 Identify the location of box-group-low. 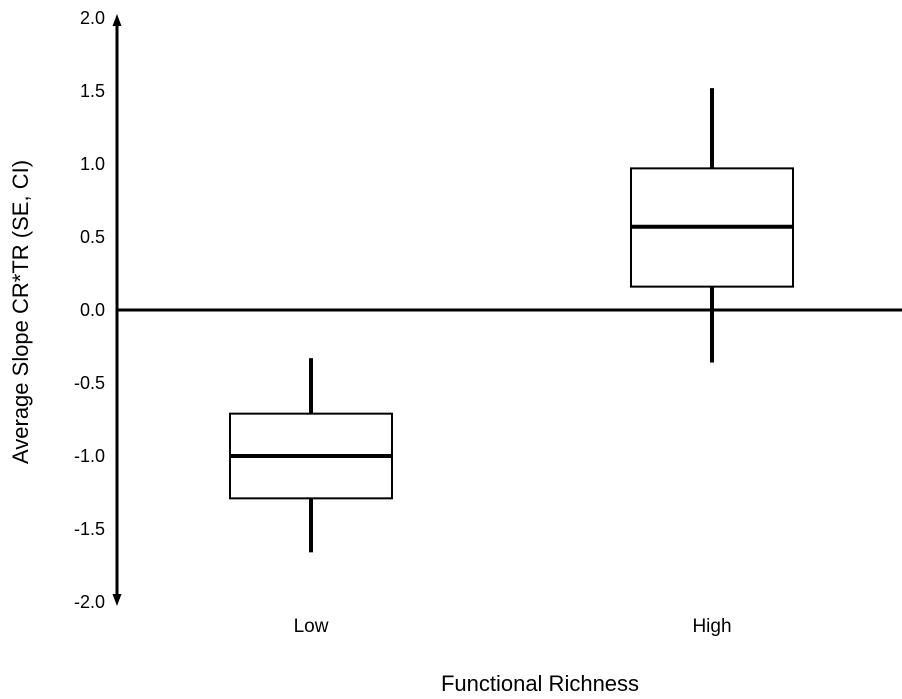
(311, 455).